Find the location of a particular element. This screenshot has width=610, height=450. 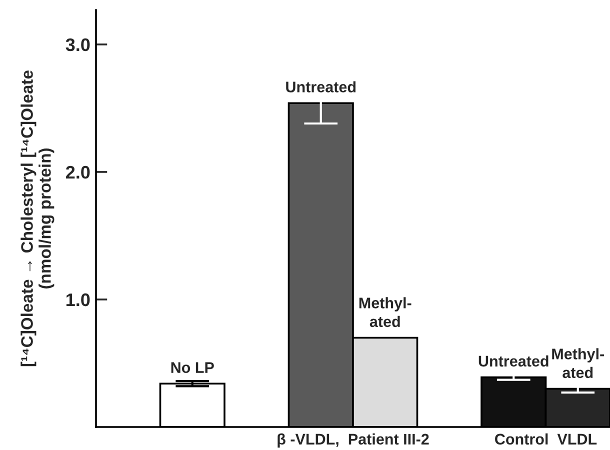

x-tick-label: No LP is located at coordinates (192, 367).